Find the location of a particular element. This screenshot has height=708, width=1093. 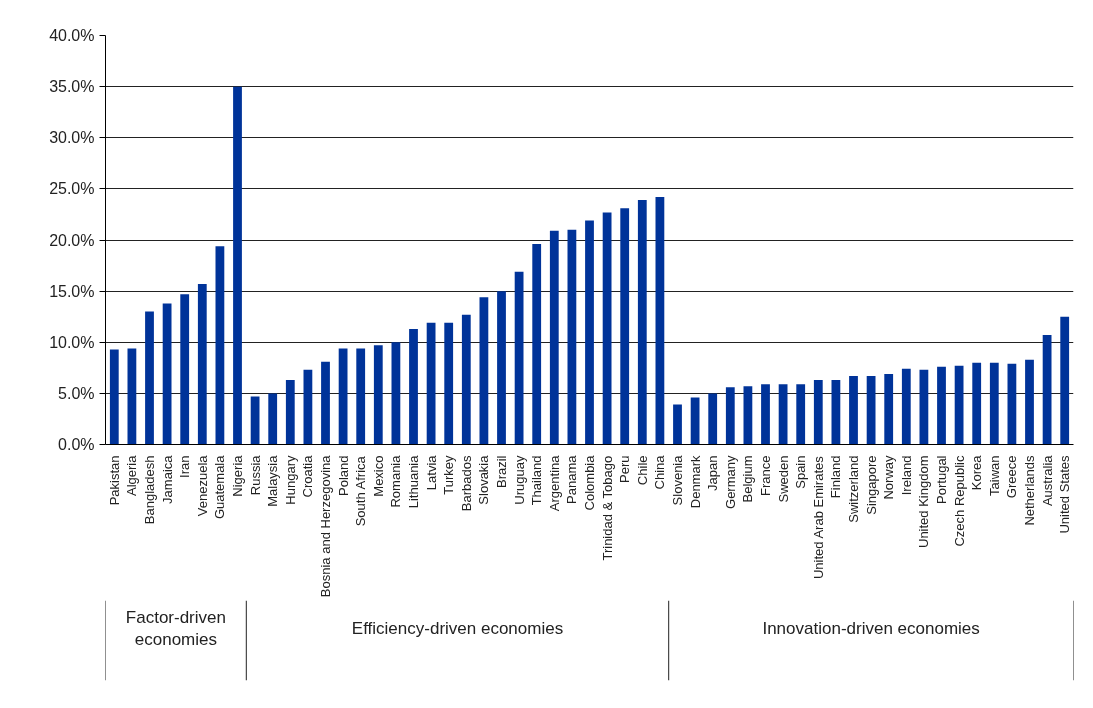

x-tick-label: Switzerland is located at coordinates (853, 489).